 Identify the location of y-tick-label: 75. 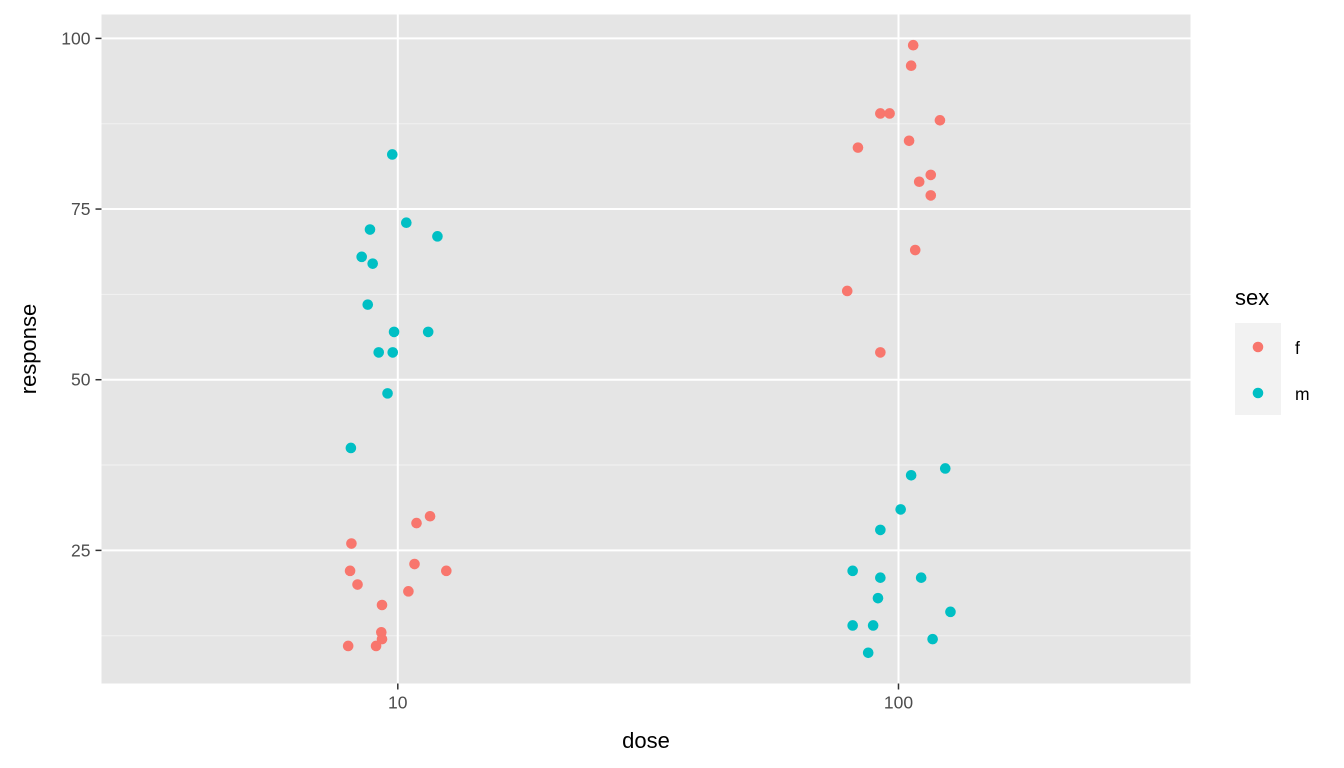
(80, 209).